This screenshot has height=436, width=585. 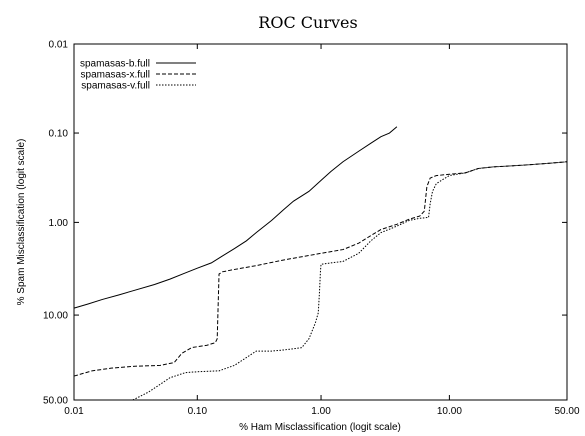 What do you see at coordinates (59, 134) in the screenshot?
I see `y-tick-label: 0.10` at bounding box center [59, 134].